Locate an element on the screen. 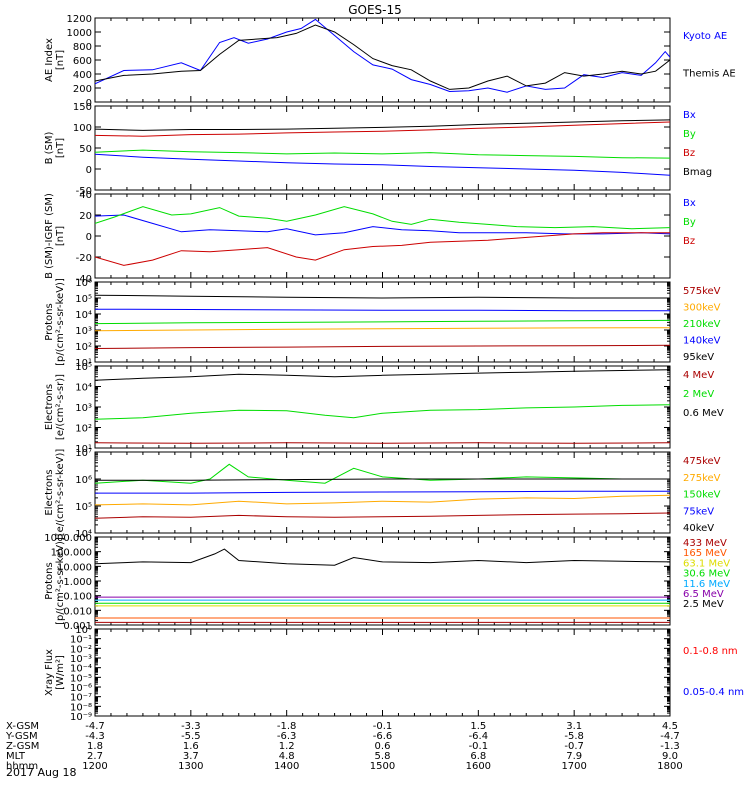 This screenshot has width=750, height=804. y-tick-label: 0.001 is located at coordinates (77, 626).